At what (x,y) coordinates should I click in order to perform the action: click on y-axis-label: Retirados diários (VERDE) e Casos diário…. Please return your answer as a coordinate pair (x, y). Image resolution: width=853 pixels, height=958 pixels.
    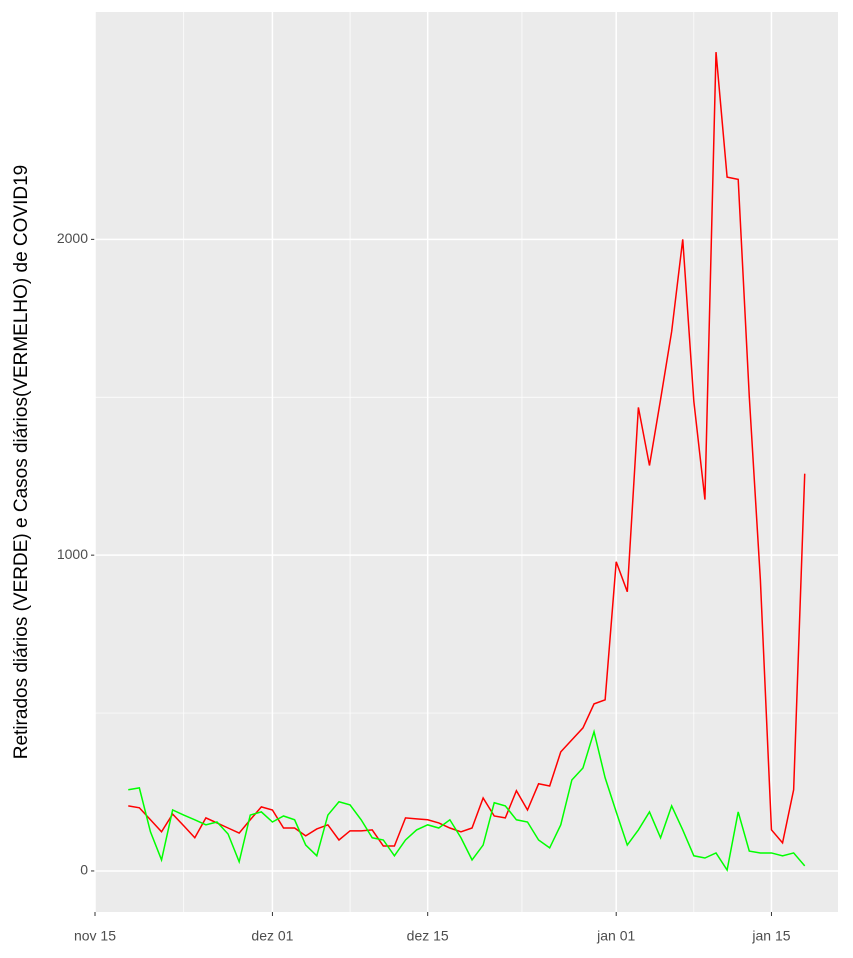
    Looking at the image, I should click on (21, 462).